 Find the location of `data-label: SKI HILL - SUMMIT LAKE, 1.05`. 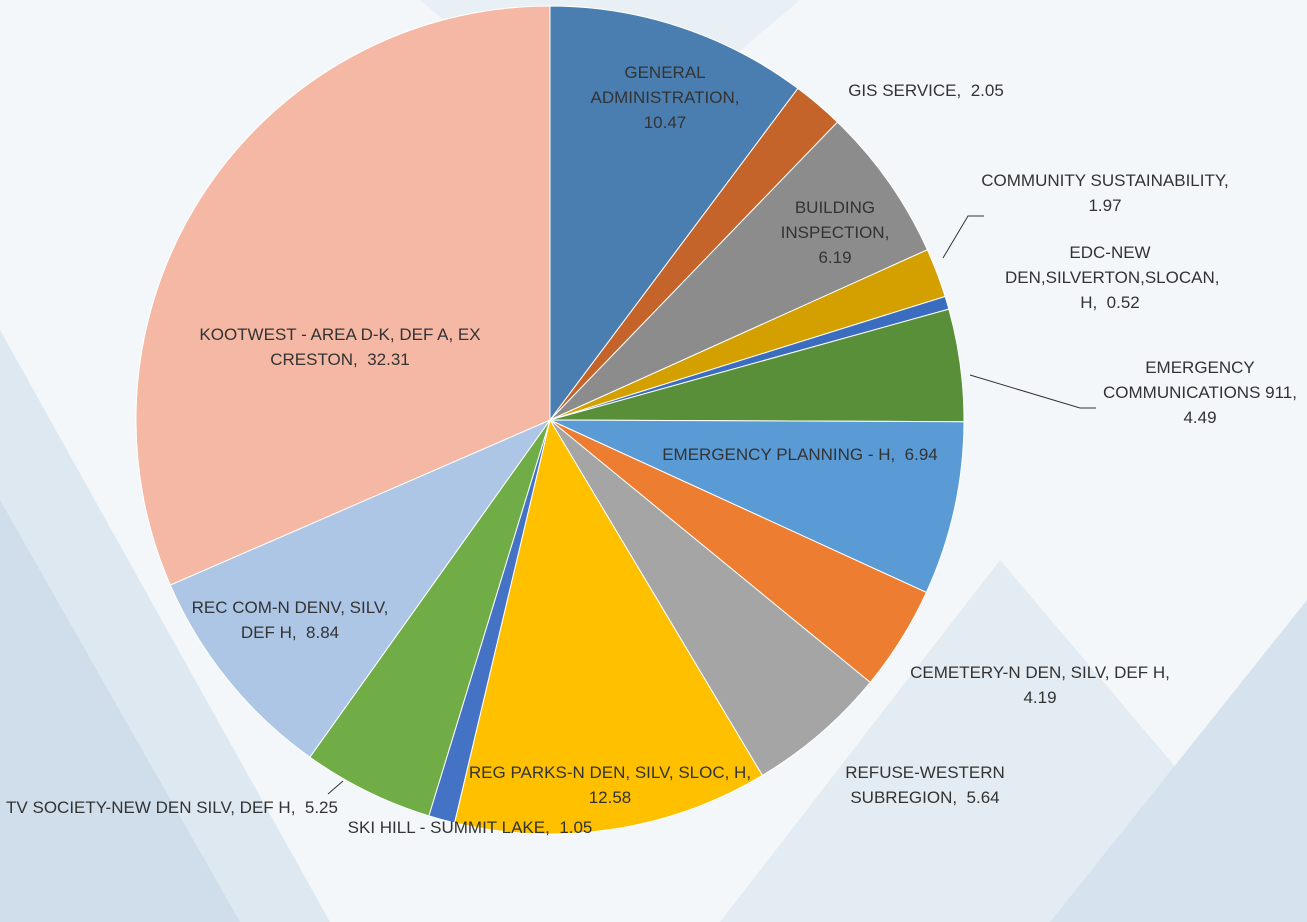

data-label: SKI HILL - SUMMIT LAKE, 1.05 is located at coordinates (470, 827).